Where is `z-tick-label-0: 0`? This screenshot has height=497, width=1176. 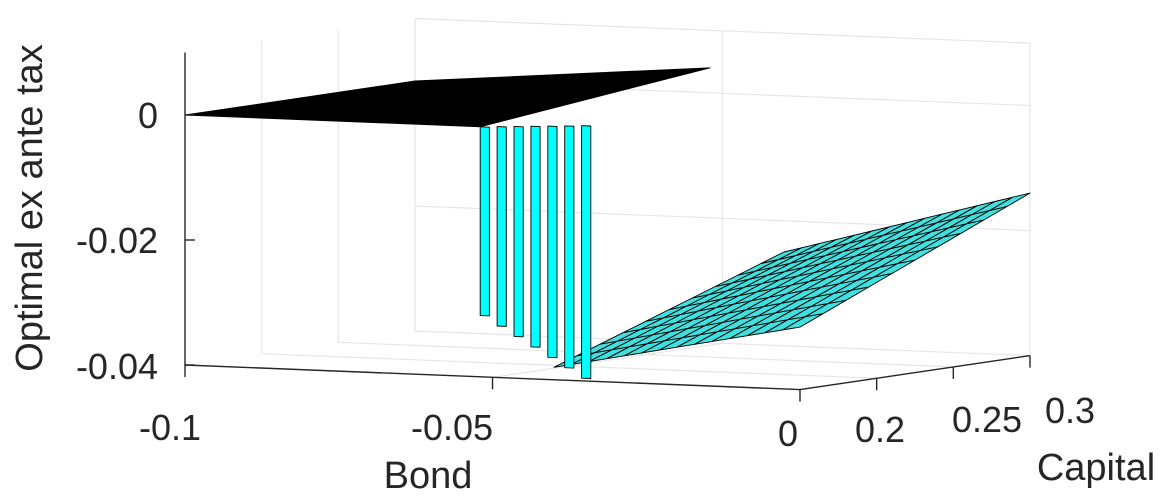 z-tick-label-0: 0 is located at coordinates (148, 115).